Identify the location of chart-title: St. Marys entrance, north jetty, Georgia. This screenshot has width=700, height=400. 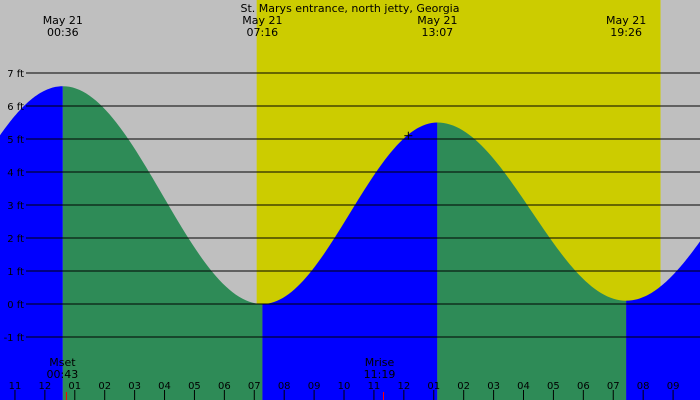
(350, 8).